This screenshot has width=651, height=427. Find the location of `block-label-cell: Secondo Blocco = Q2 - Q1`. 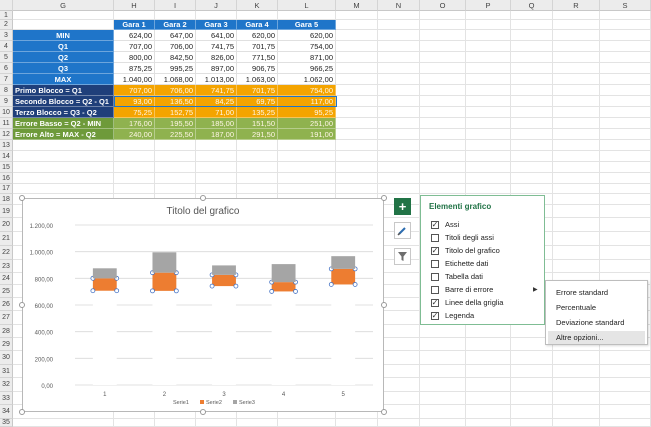

block-label-cell: Secondo Blocco = Q2 - Q1 is located at coordinates (63, 101).